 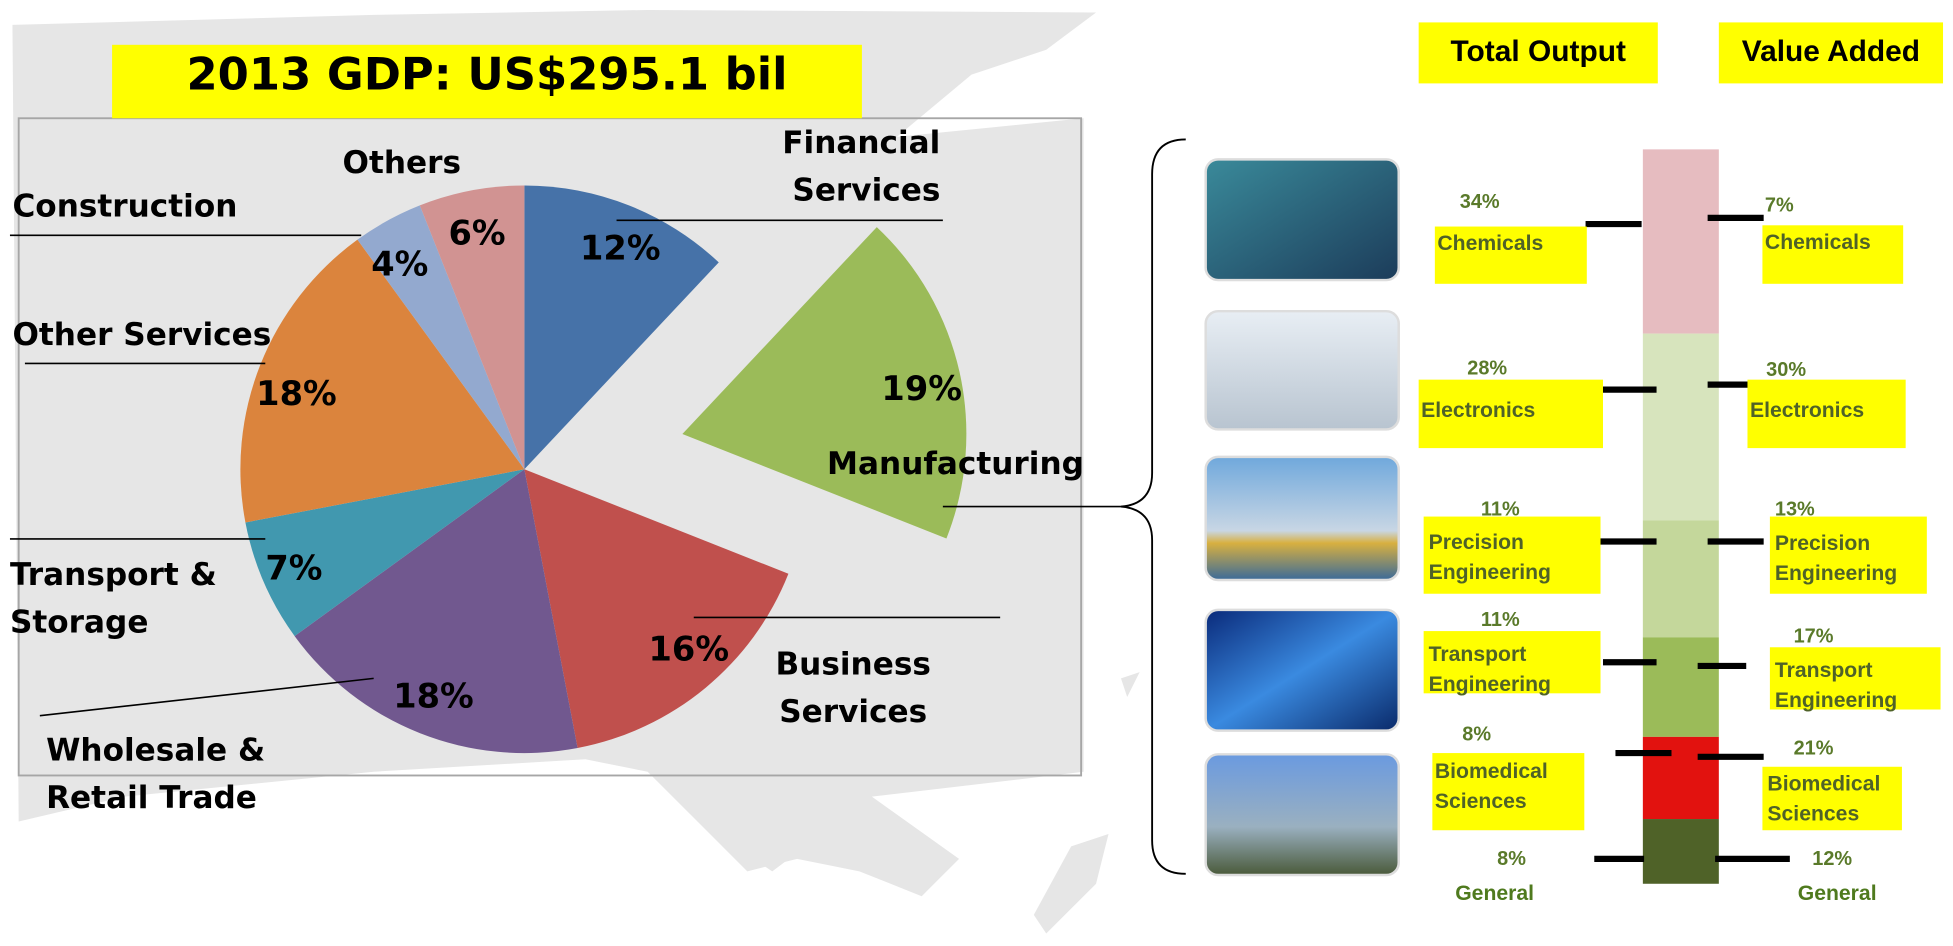 I want to click on data-label: 28%, so click(x=1487, y=369).